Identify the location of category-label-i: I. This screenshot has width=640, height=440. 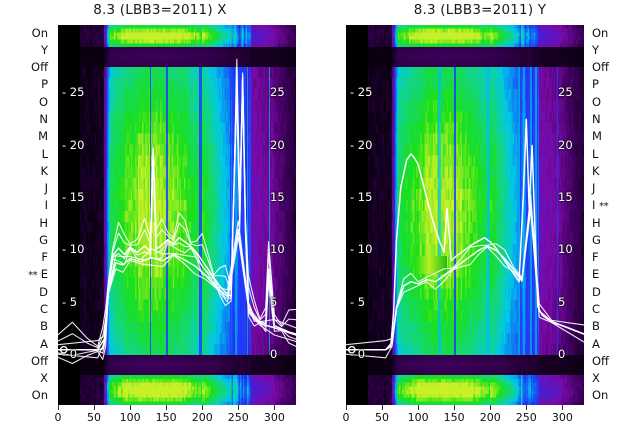
(46, 205).